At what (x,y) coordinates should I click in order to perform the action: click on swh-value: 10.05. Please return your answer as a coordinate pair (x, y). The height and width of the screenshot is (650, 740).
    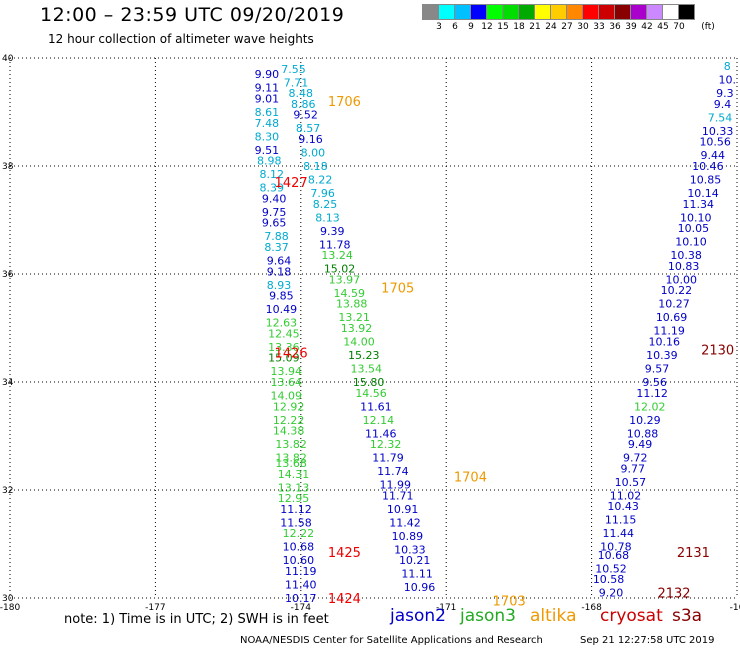
    Looking at the image, I should click on (694, 228).